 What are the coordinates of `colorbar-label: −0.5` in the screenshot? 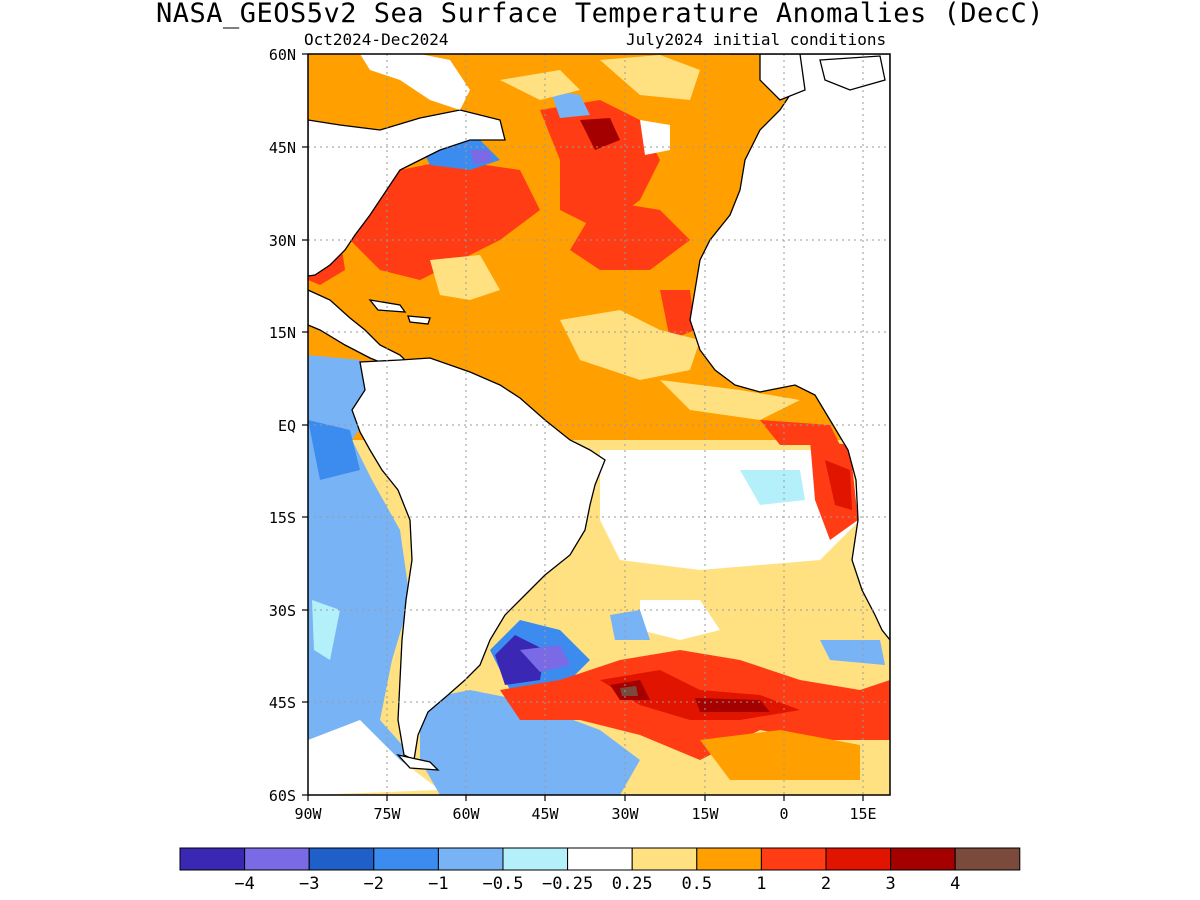 It's located at (503, 884).